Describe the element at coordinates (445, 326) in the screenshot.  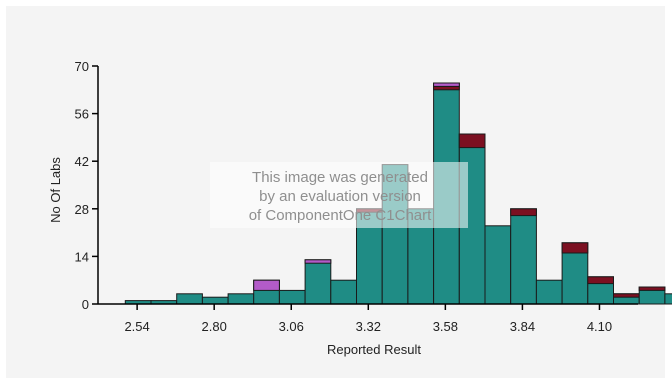
I see `x-tick-label: 3.58` at that location.